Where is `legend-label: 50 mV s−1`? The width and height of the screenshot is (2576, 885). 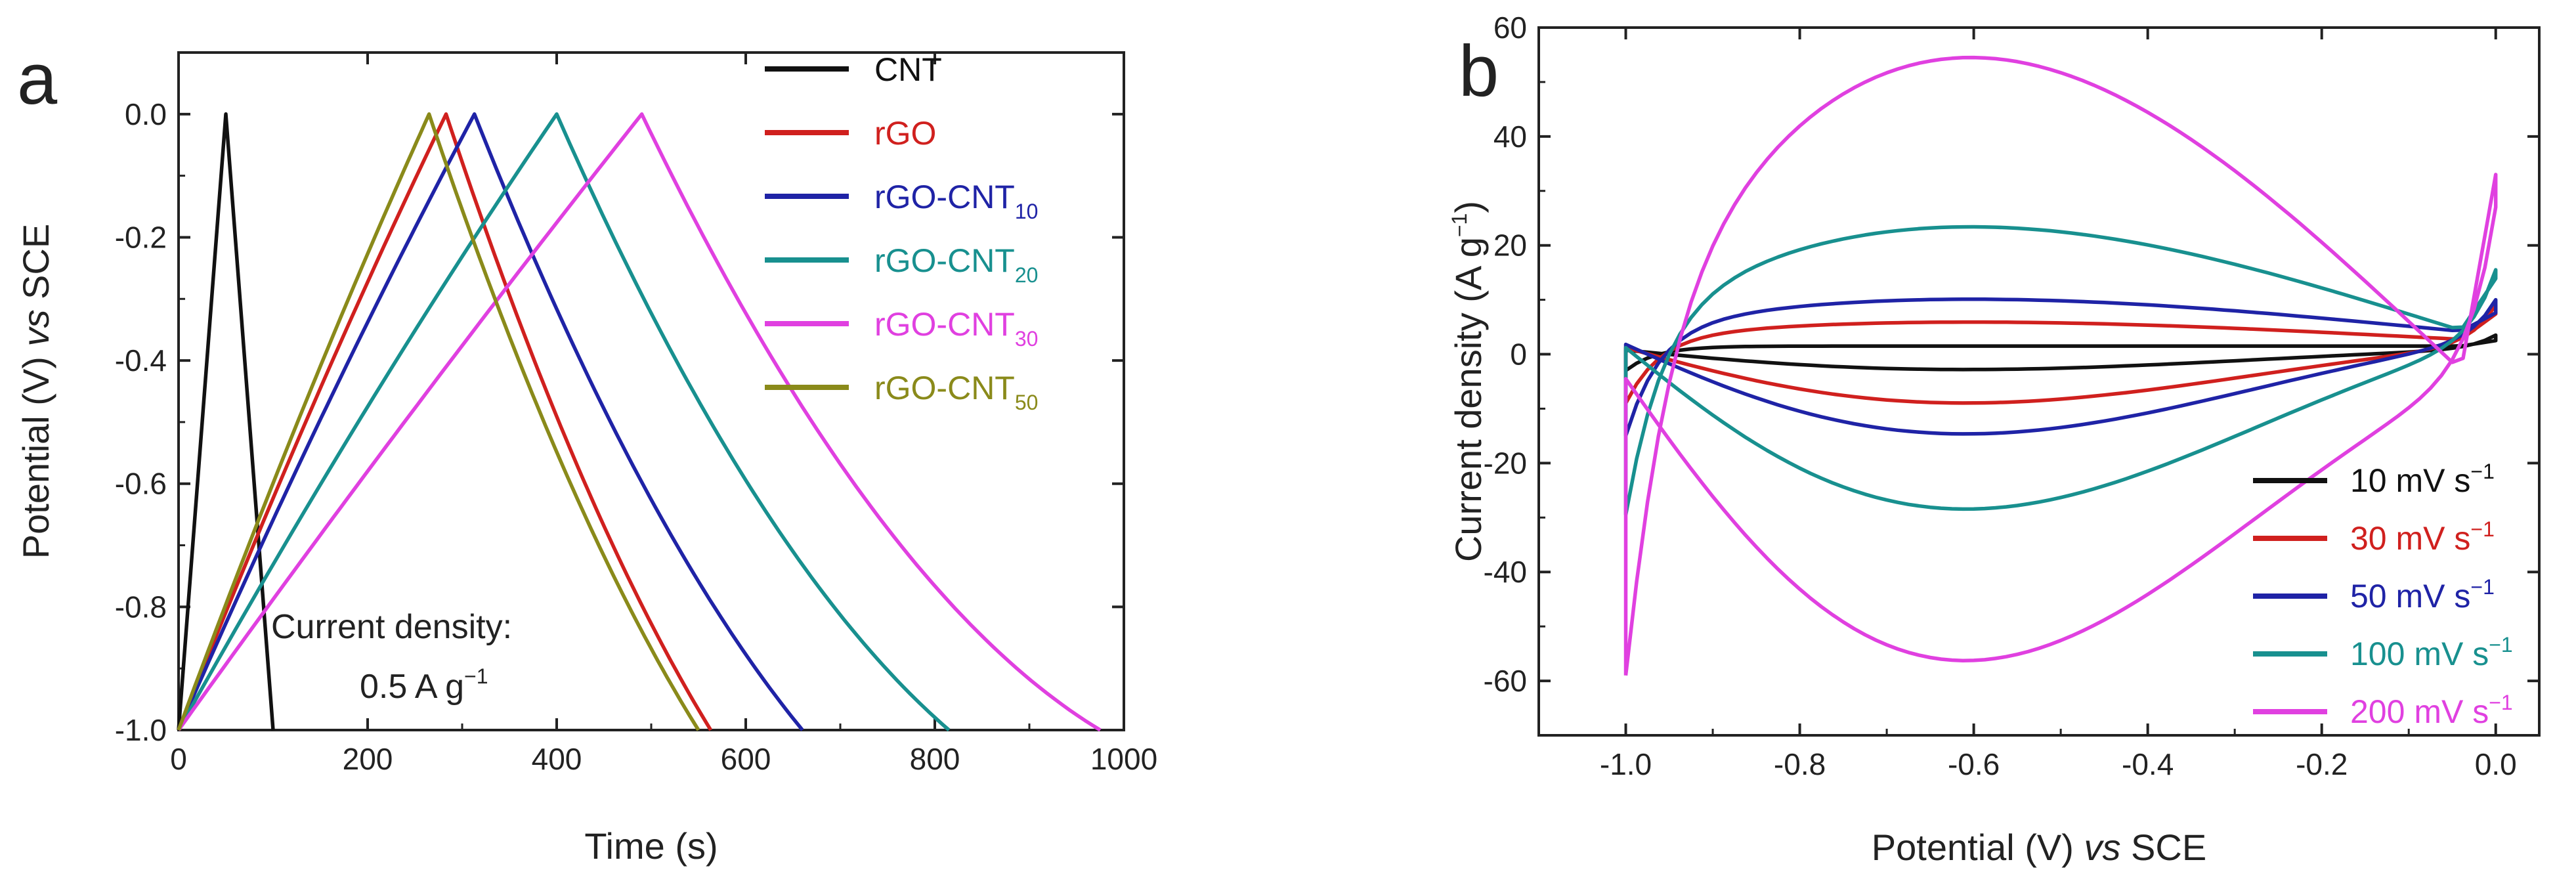
legend-label: 50 mV s−1 is located at coordinates (2422, 595).